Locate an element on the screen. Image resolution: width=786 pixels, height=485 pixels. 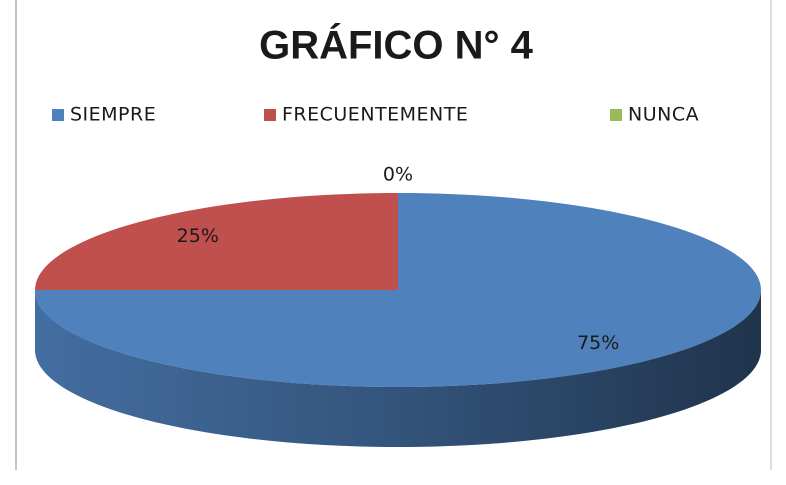
legend-text: NUNCA is located at coordinates (663, 115).